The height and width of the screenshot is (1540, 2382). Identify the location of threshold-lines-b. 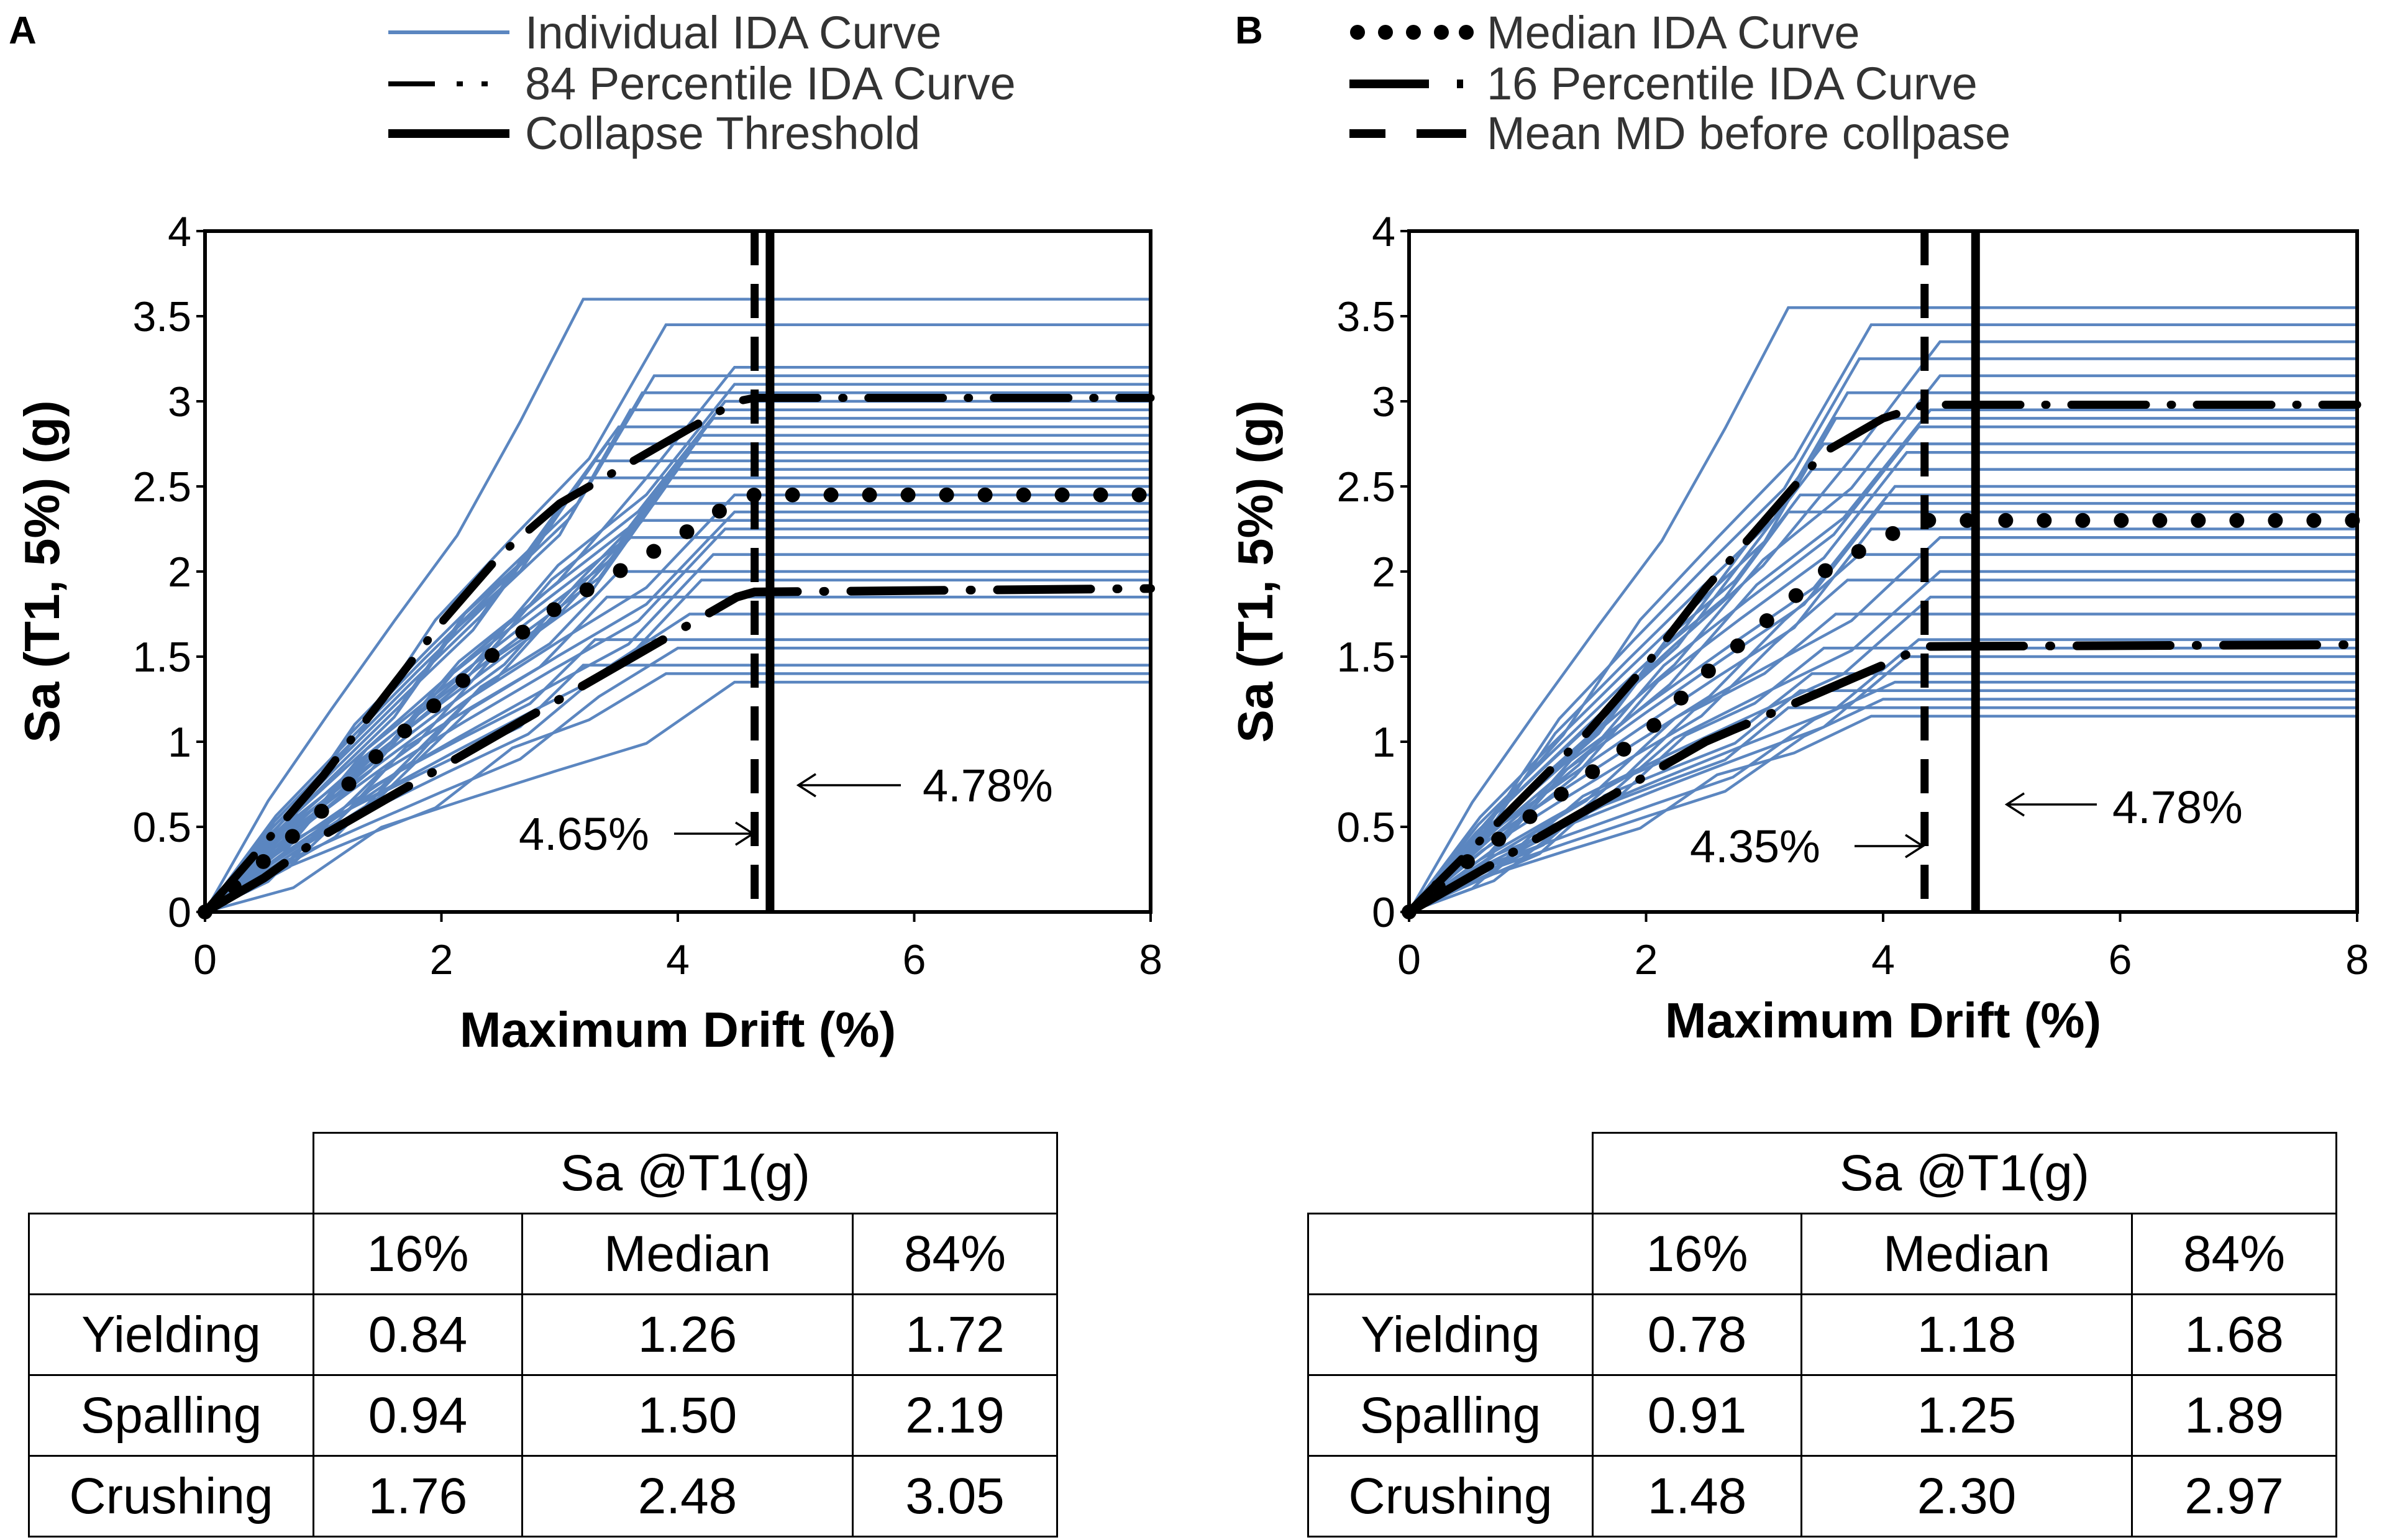
(1950, 571).